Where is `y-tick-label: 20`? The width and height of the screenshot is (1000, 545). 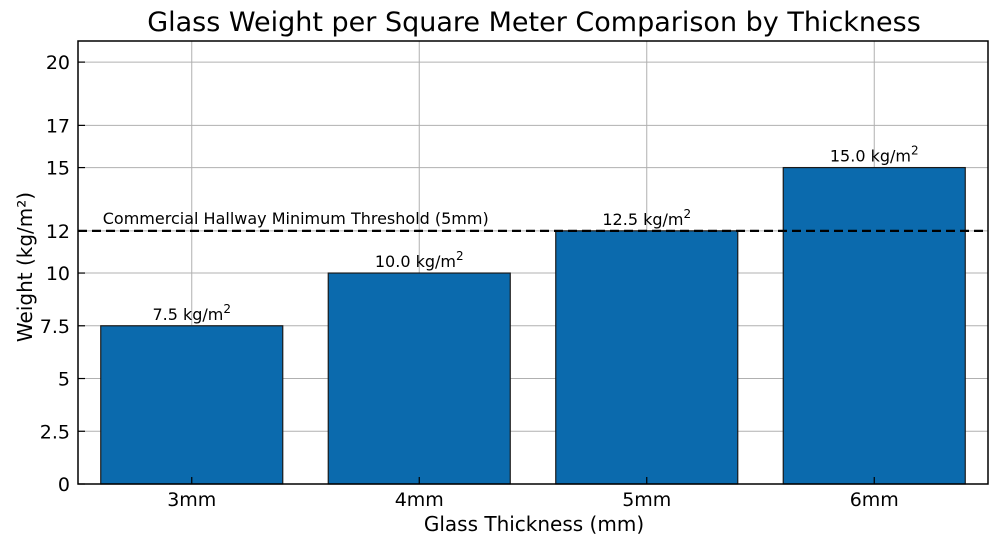 y-tick-label: 20 is located at coordinates (58, 63).